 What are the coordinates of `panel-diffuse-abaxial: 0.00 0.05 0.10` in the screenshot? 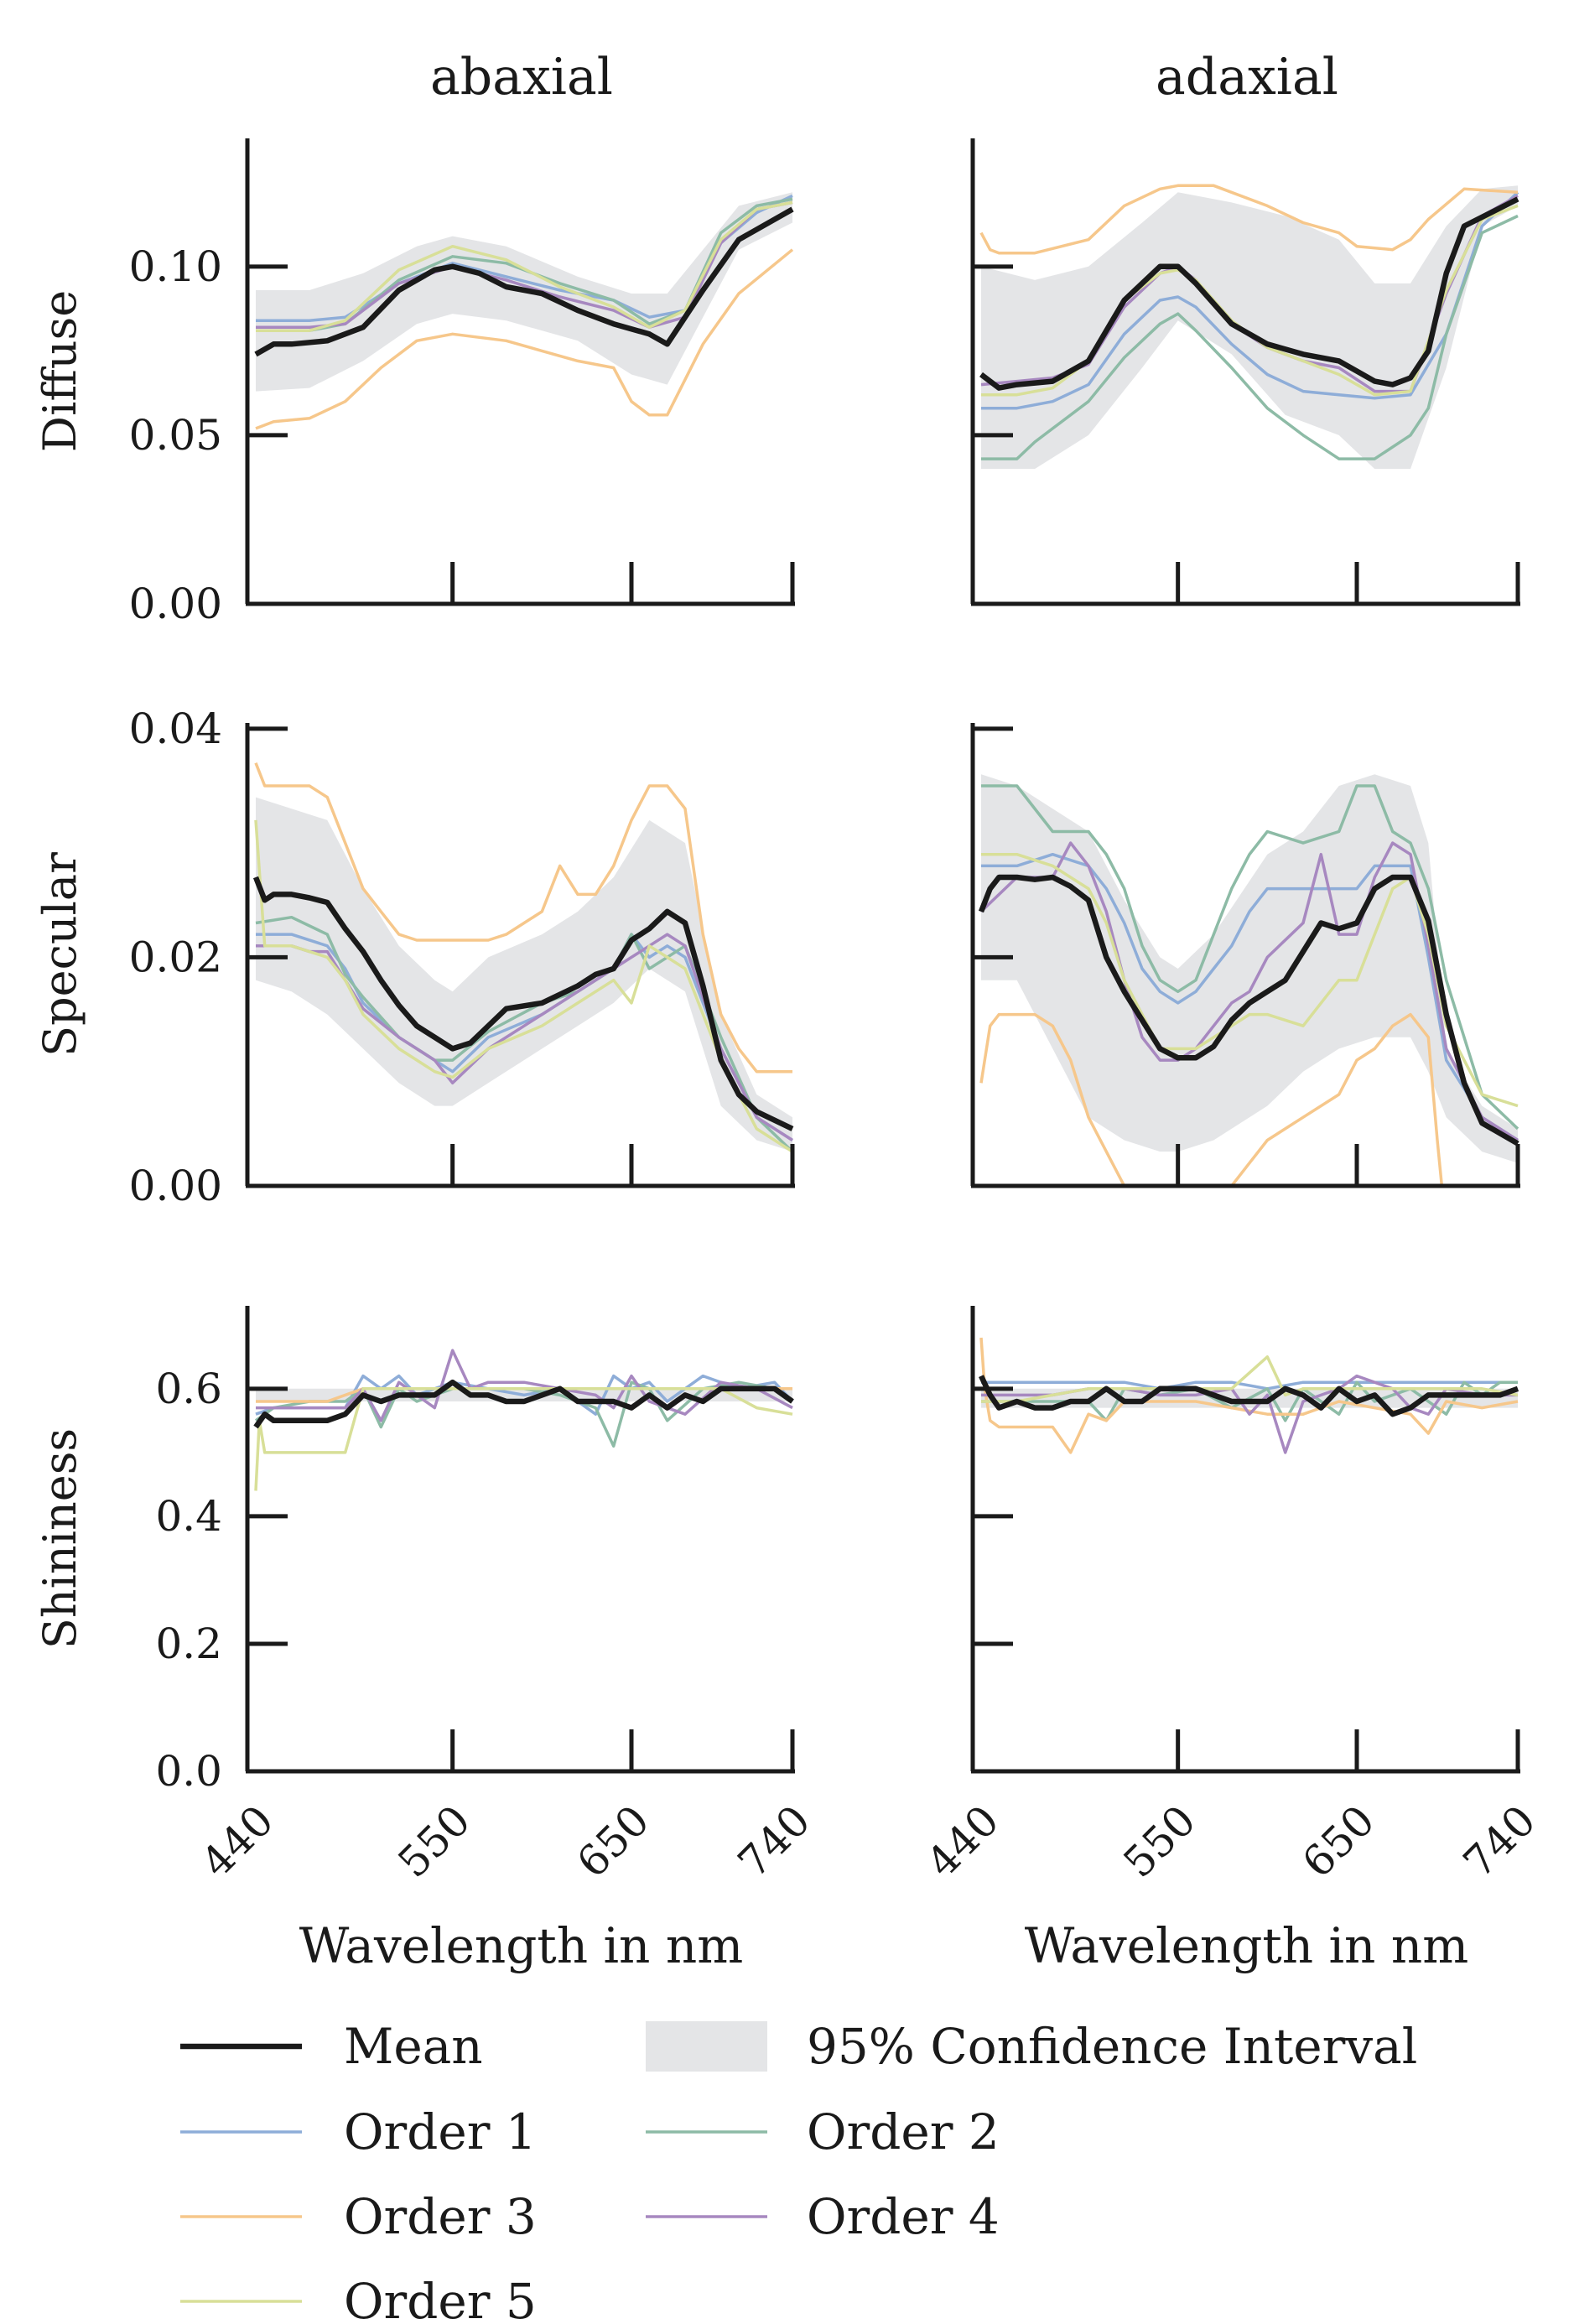 It's located at (462, 383).